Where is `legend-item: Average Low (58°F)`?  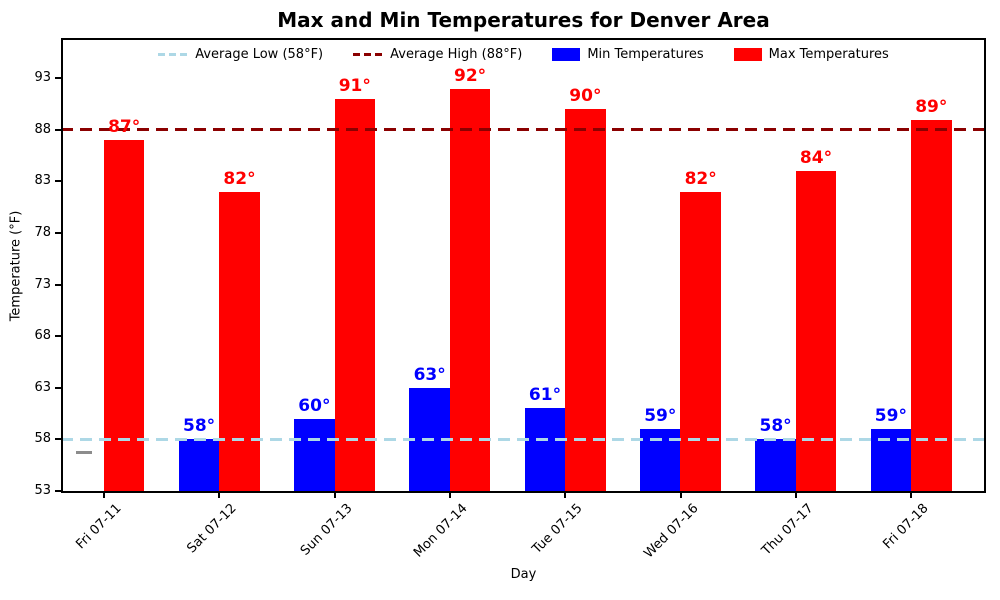
legend-item: Average Low (58°F) is located at coordinates (240, 54).